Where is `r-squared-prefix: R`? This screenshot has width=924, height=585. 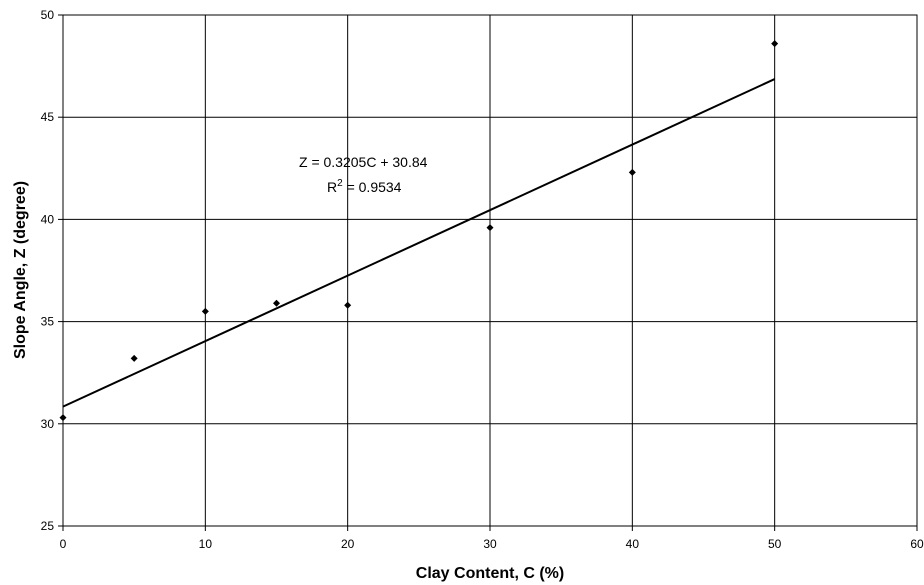 r-squared-prefix: R is located at coordinates (332, 187).